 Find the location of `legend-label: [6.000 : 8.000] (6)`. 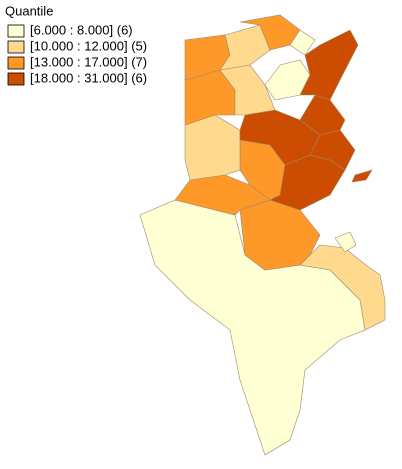

legend-label: [6.000 : 8.000] (6) is located at coordinates (81, 29).